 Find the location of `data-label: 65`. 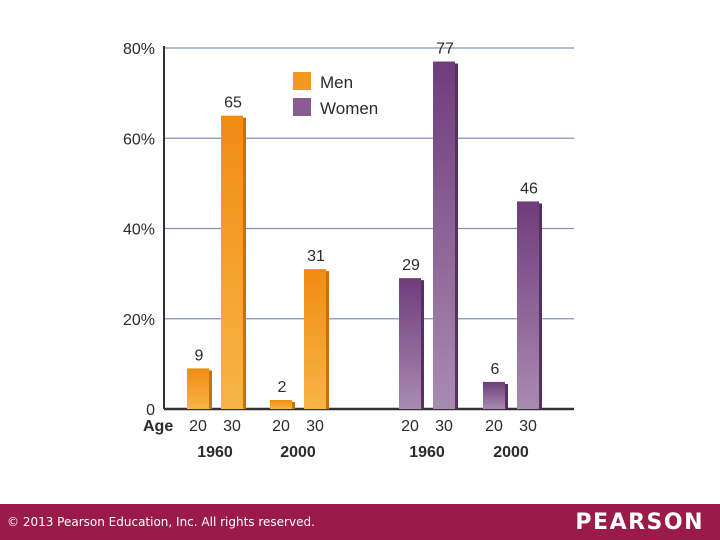

data-label: 65 is located at coordinates (233, 103).